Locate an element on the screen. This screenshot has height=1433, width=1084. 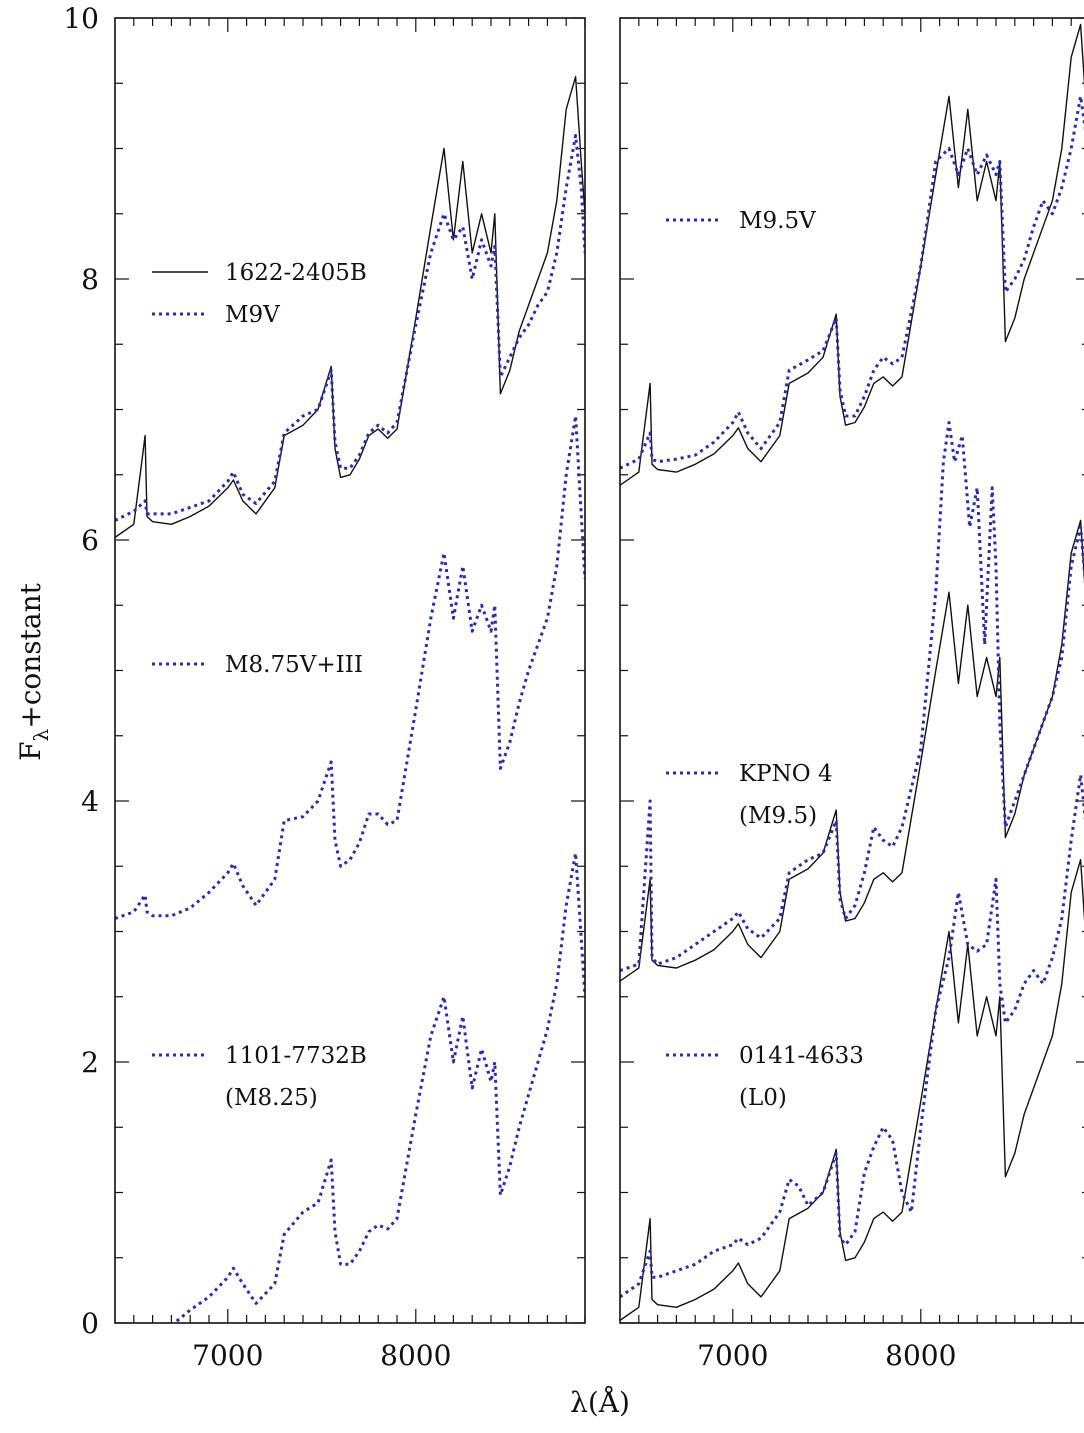
y-axis-title: Fλ+constant is located at coordinates (33, 671).